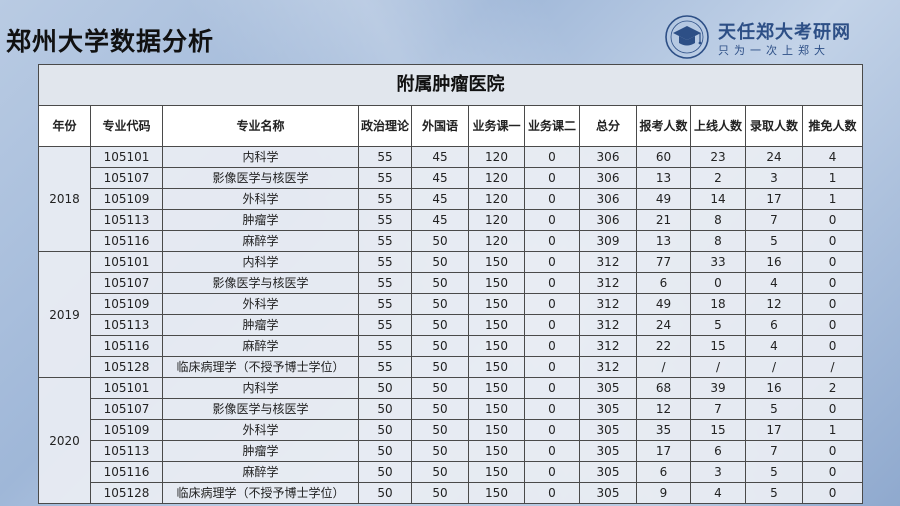 The height and width of the screenshot is (506, 900). I want to click on graduation-cap-seal-icon, so click(687, 37).